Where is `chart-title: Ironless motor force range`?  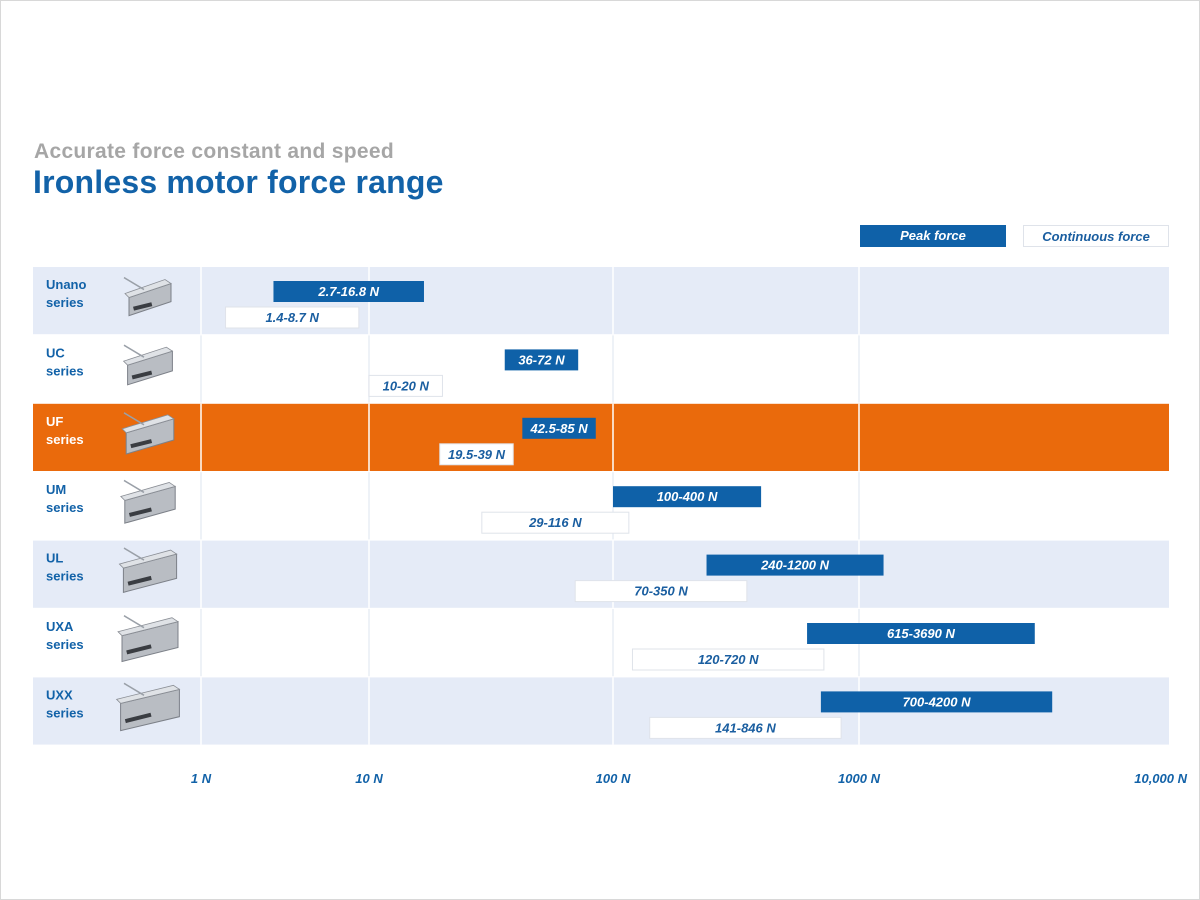 chart-title: Ironless motor force range is located at coordinates (238, 182).